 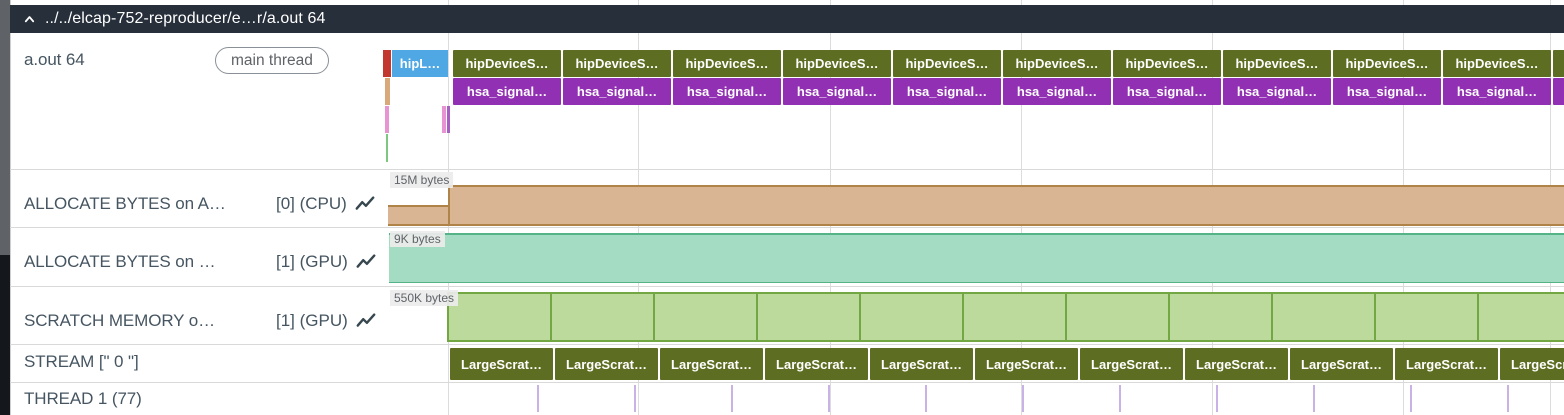 What do you see at coordinates (29, 19) in the screenshot?
I see `collapse-chevron-icon` at bounding box center [29, 19].